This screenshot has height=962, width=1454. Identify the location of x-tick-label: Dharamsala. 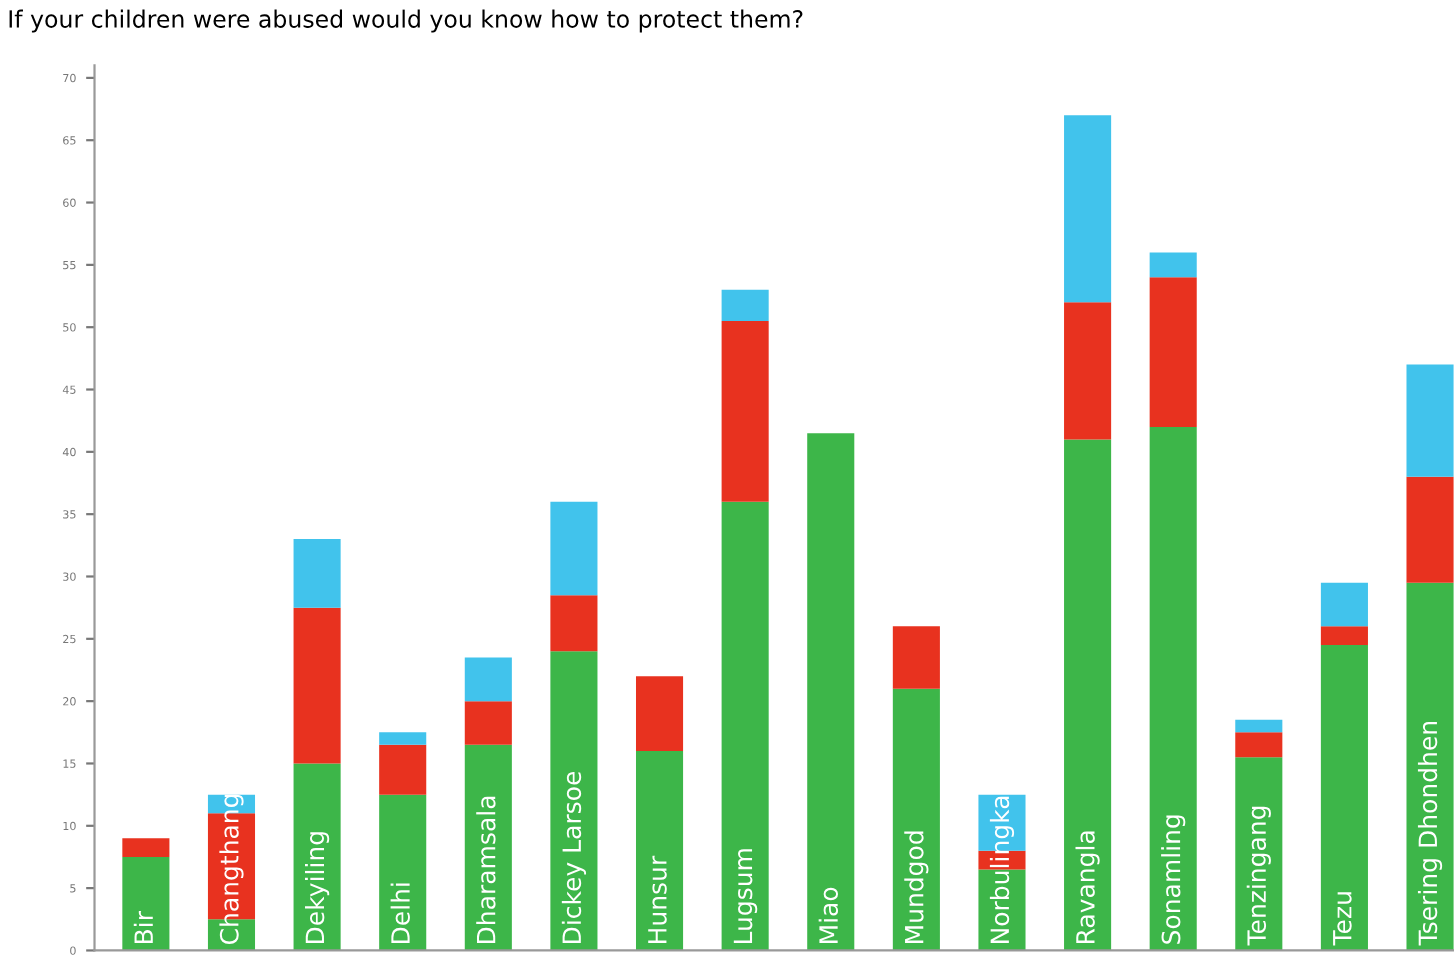
(486, 870).